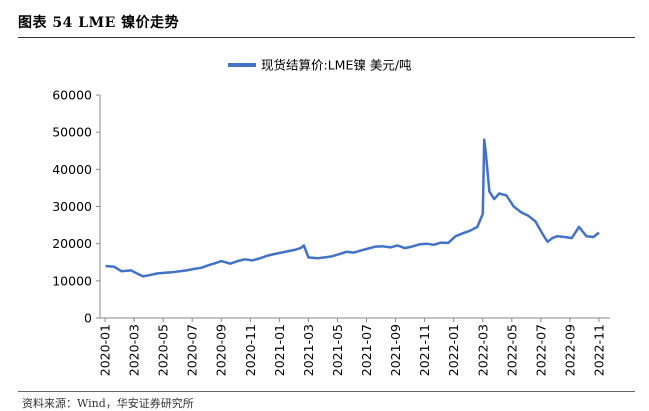 The width and height of the screenshot is (649, 411). What do you see at coordinates (163, 350) in the screenshot?
I see `x-tick-label: 2020-05` at bounding box center [163, 350].